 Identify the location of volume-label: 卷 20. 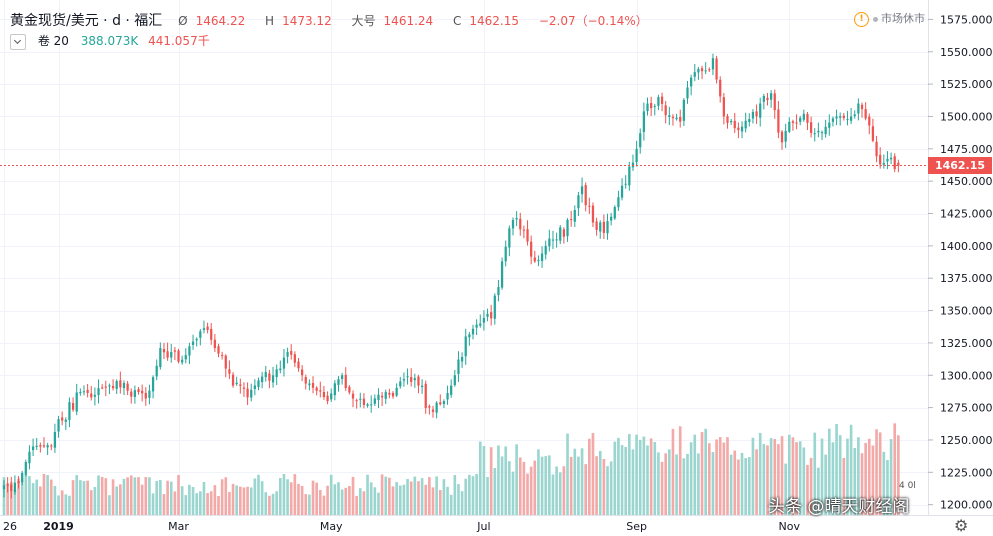
(53, 41).